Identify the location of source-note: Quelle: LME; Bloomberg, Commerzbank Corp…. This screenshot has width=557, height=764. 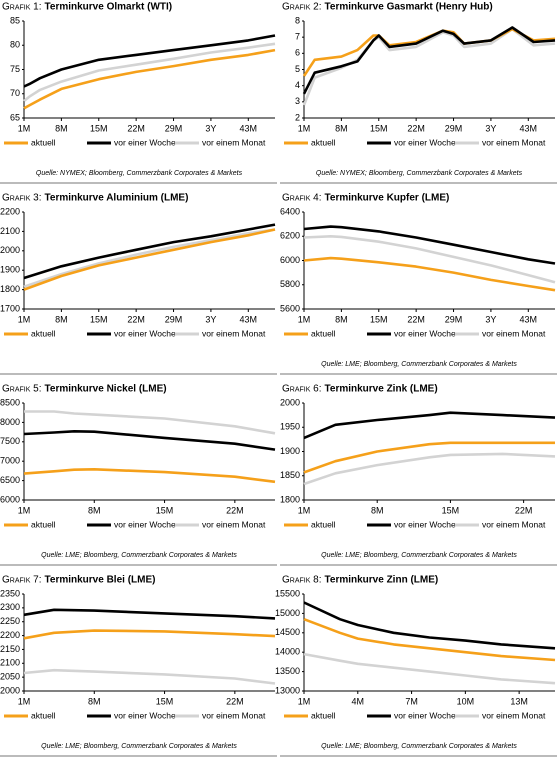
(419, 746).